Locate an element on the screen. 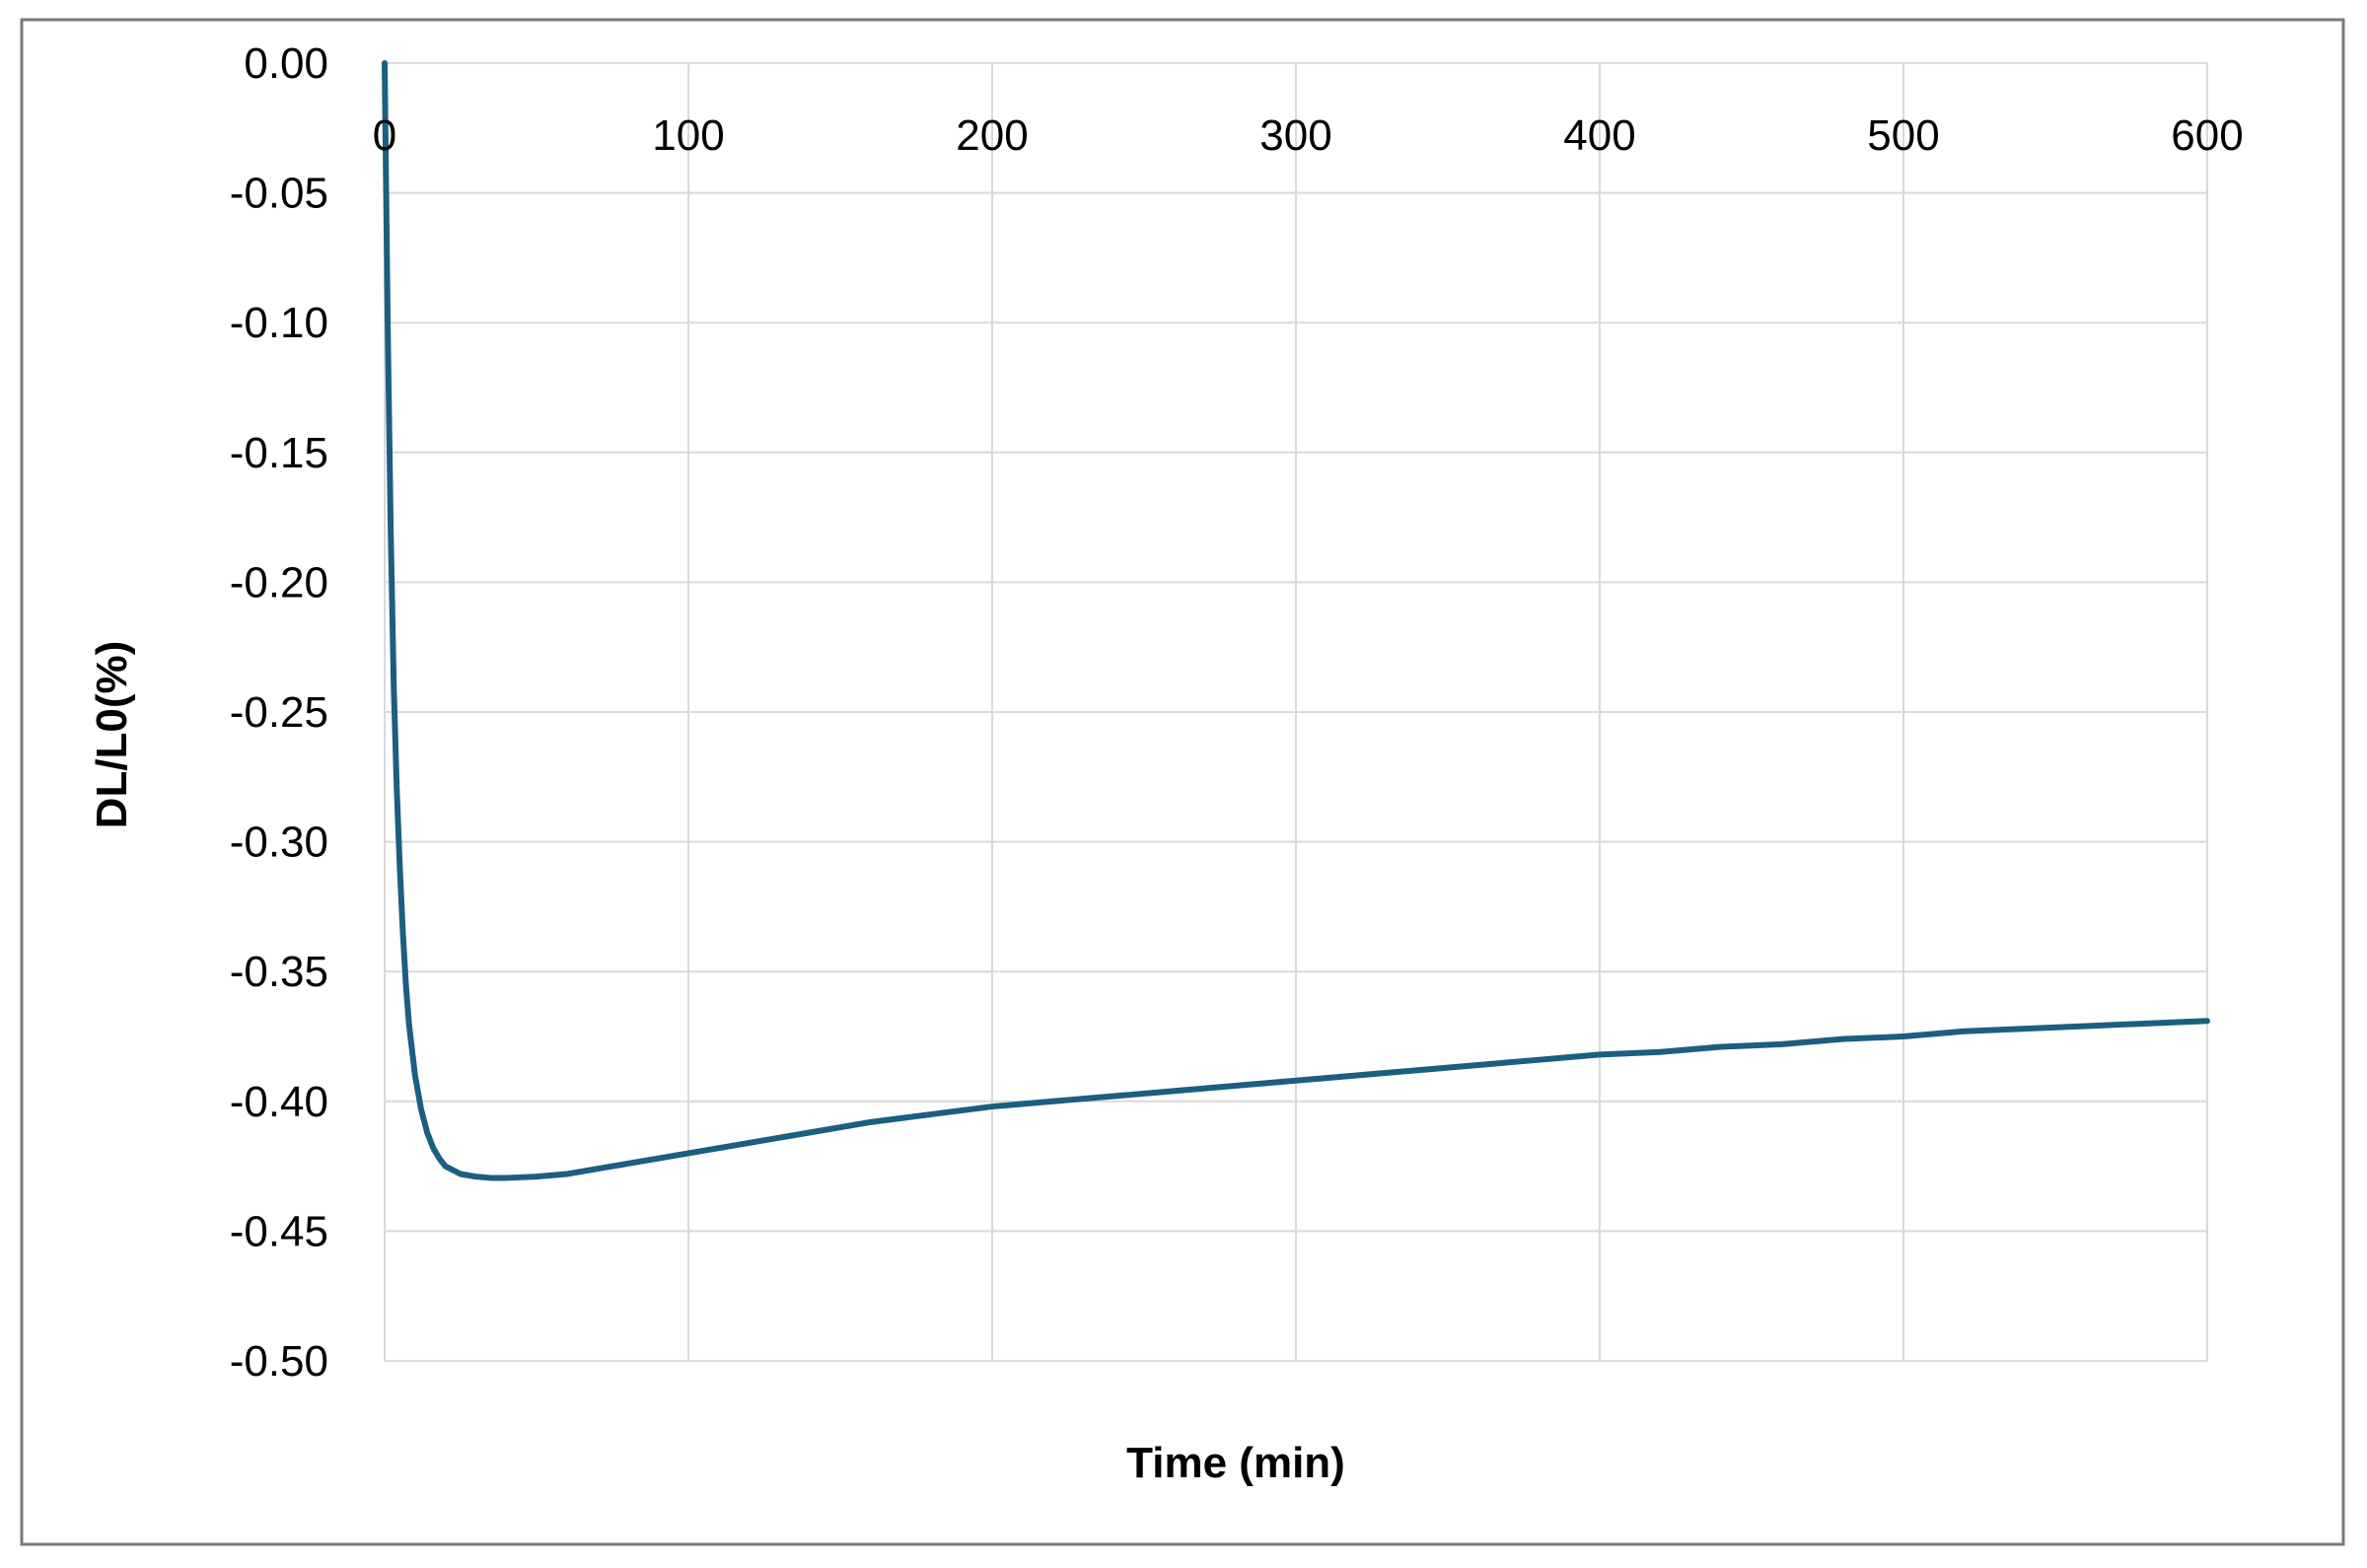 Image resolution: width=2367 pixels, height=1568 pixels. x-tick-label: 300 is located at coordinates (1295, 135).